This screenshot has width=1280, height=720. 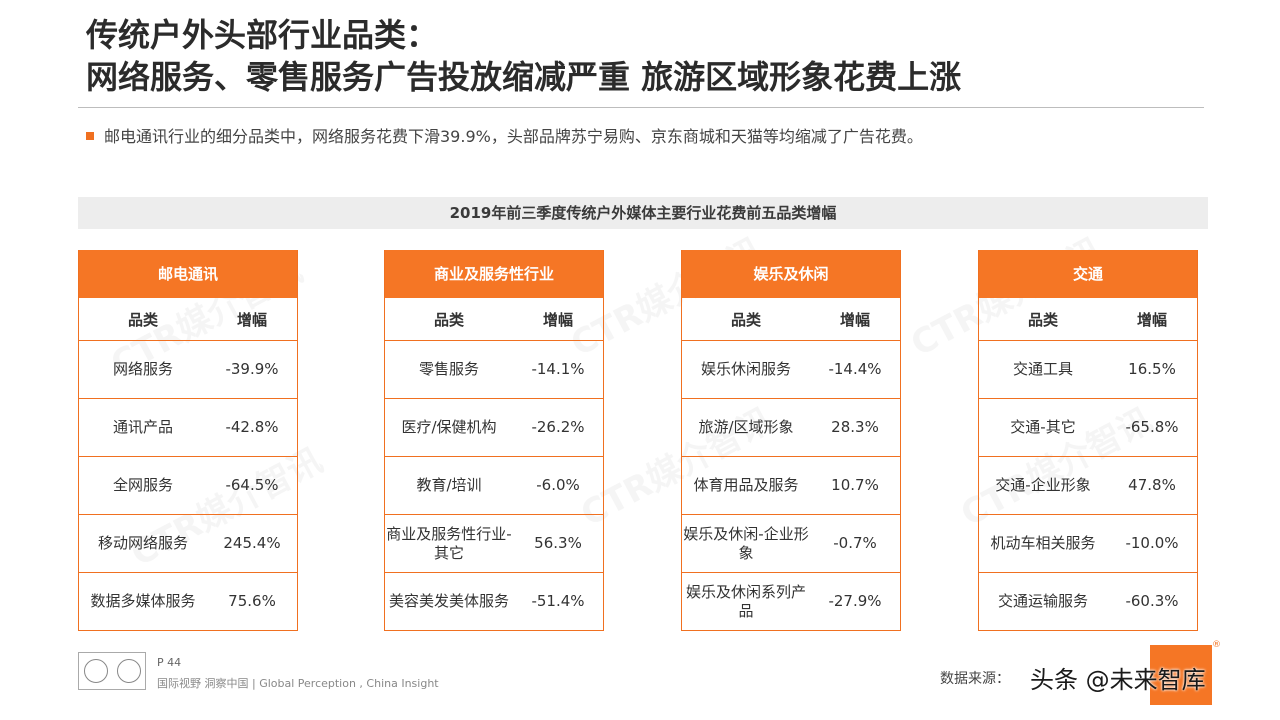 What do you see at coordinates (1088, 370) in the screenshot?
I see `table-row: 交通工具 16.5%` at bounding box center [1088, 370].